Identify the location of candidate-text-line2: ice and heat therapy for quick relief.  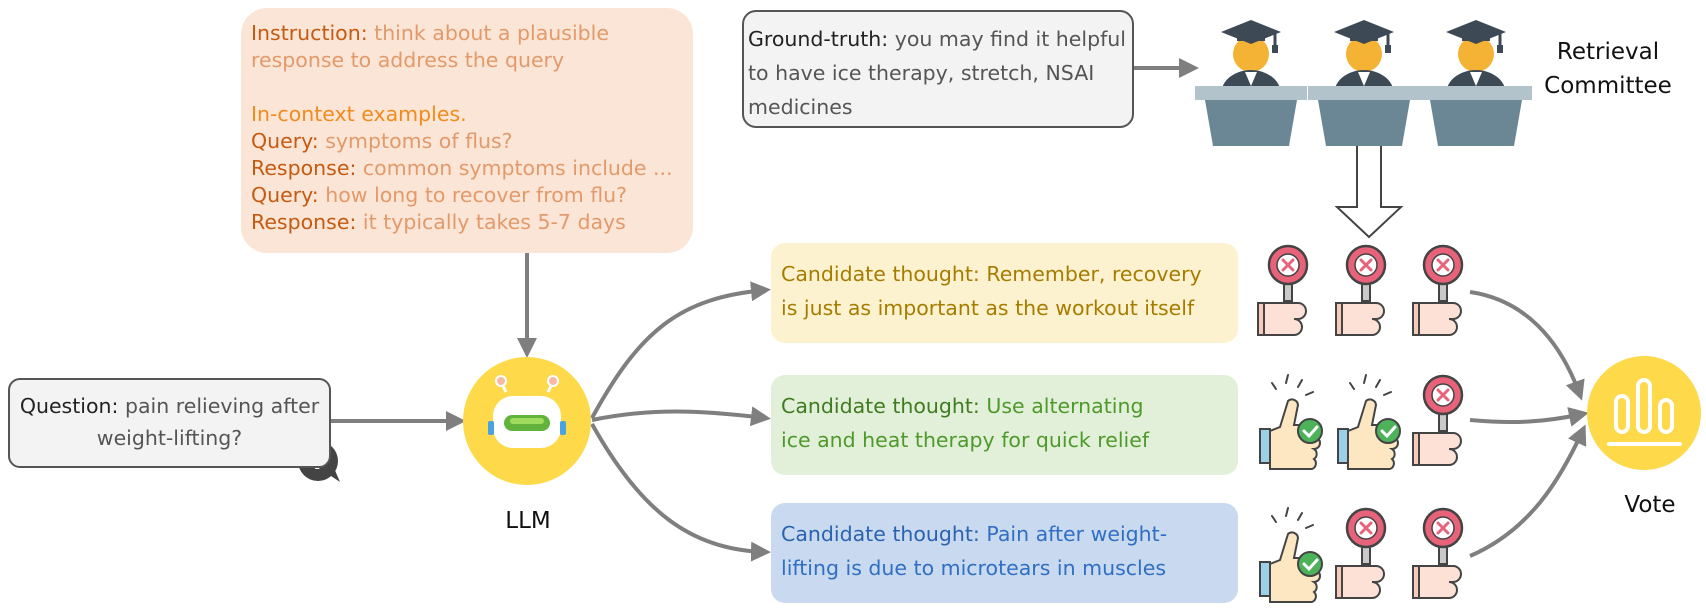
(965, 440).